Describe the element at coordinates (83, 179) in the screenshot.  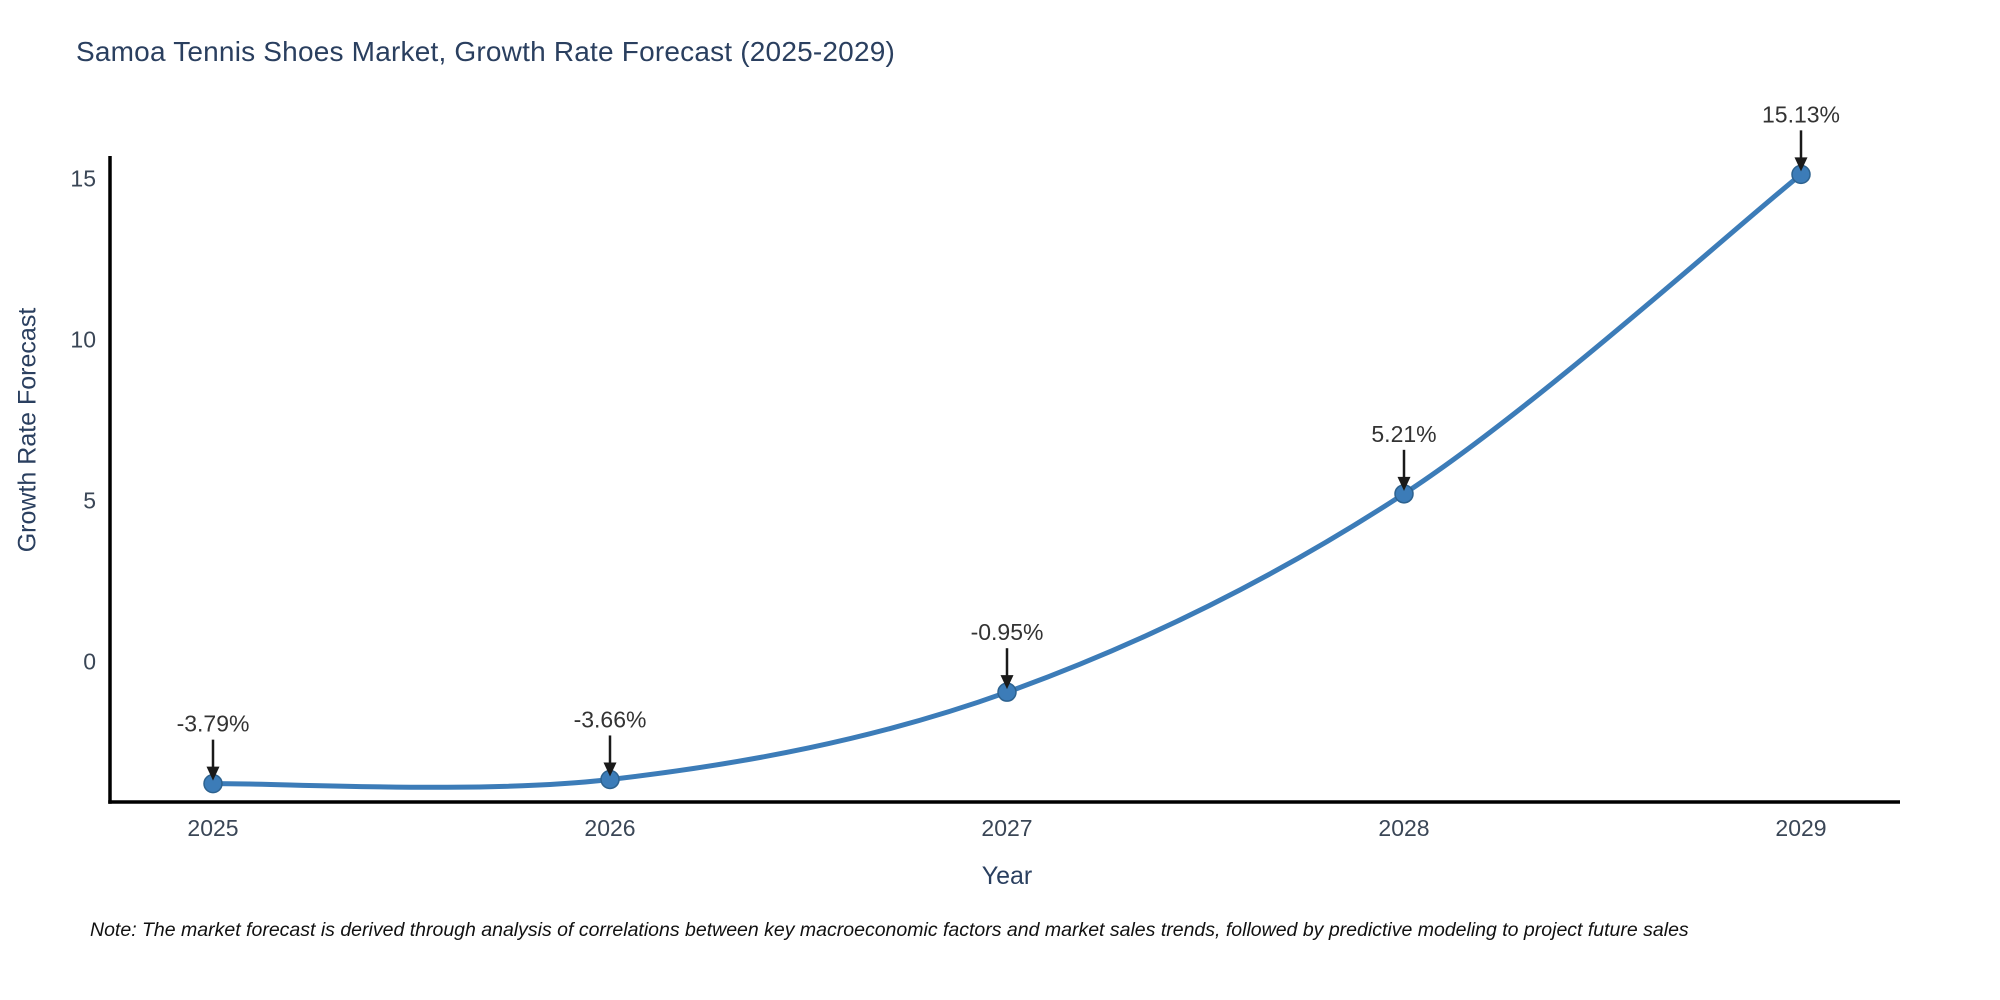
I see `y-tick-label: 15` at that location.